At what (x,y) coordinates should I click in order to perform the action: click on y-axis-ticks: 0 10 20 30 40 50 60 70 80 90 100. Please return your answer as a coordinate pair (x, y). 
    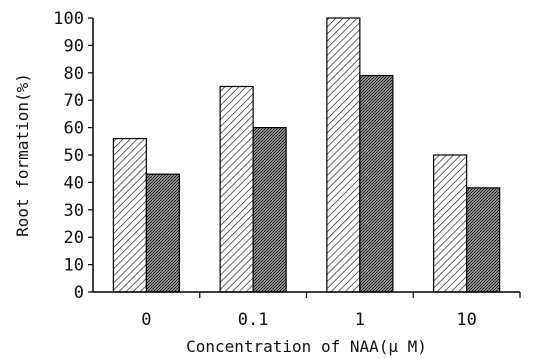
    Looking at the image, I should click on (73, 156).